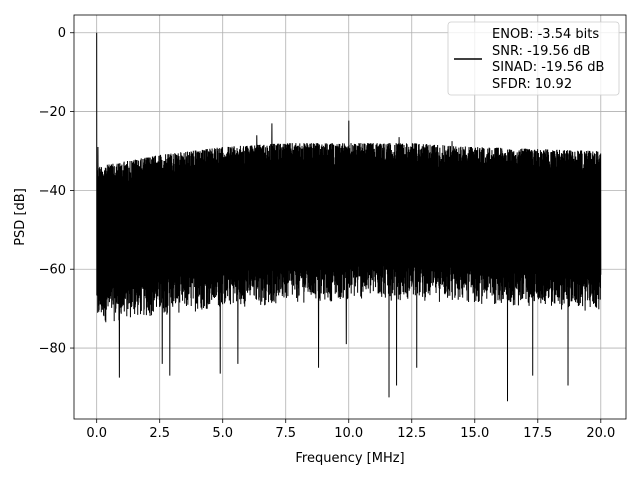  Describe the element at coordinates (159, 433) in the screenshot. I see `x-tick-label: 2.5` at that location.